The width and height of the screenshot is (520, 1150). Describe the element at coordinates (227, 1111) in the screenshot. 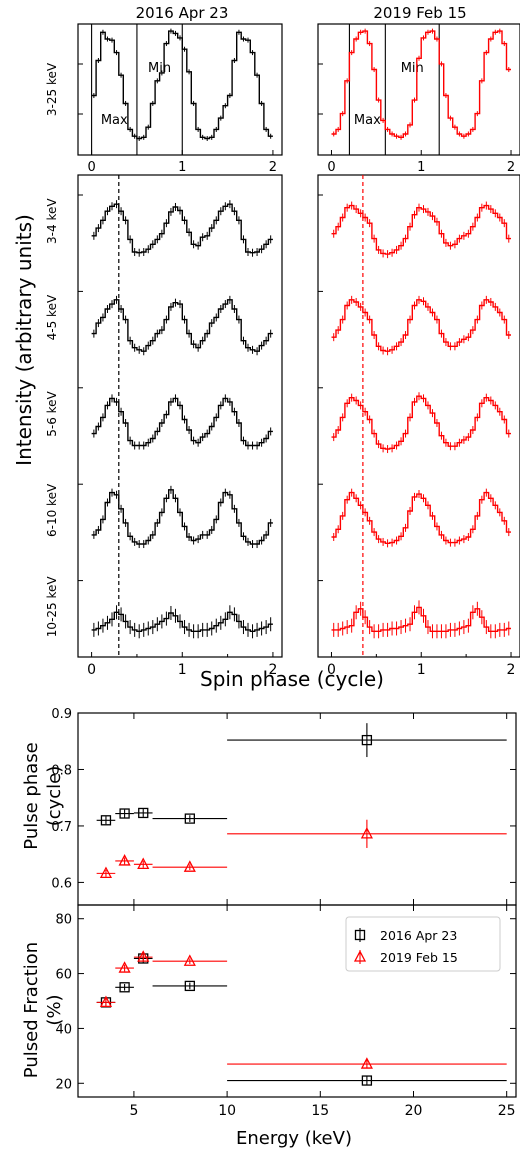

I see `energy-x-tick-label: 10` at that location.